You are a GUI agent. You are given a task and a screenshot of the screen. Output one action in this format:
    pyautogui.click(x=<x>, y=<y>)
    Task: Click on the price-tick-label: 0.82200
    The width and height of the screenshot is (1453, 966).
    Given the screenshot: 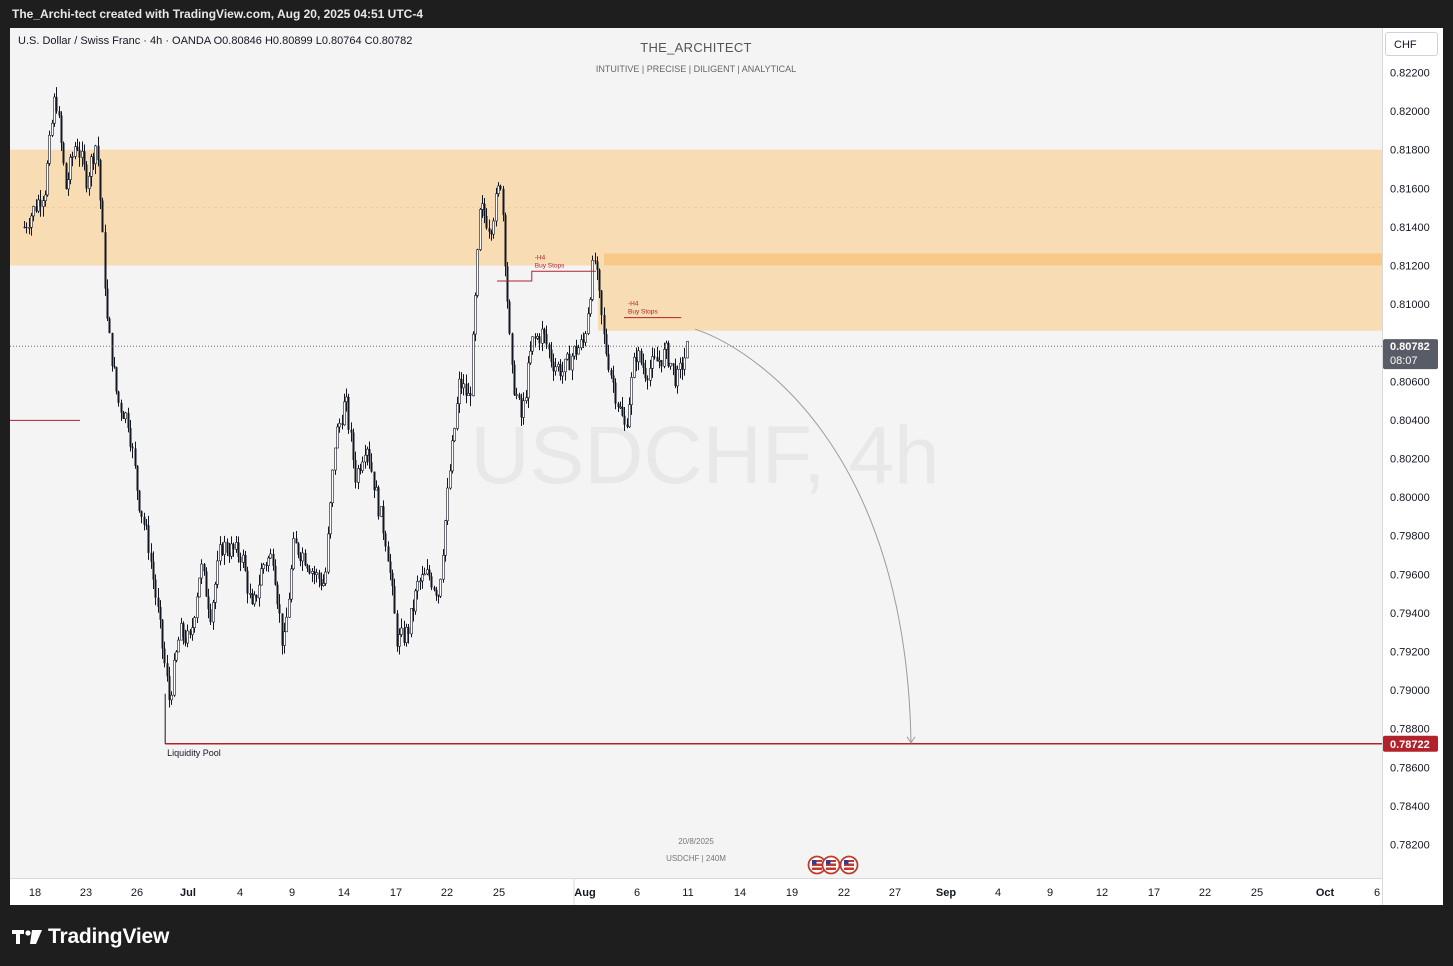 What is the action you would take?
    pyautogui.click(x=1410, y=74)
    